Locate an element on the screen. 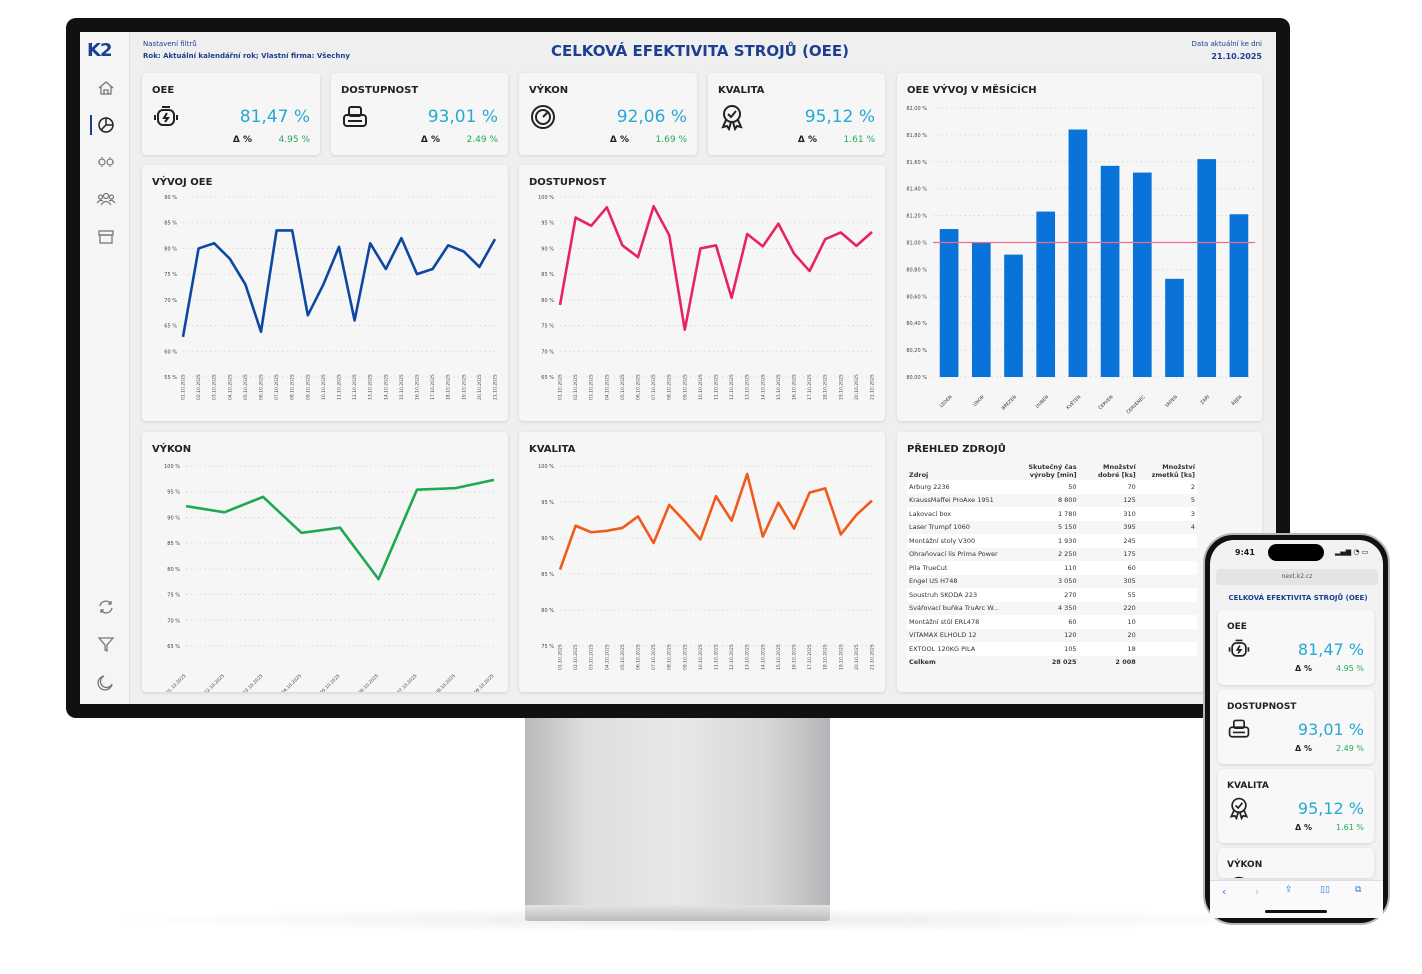 The image size is (1422, 974). phone-time: 9:41 is located at coordinates (1245, 552).